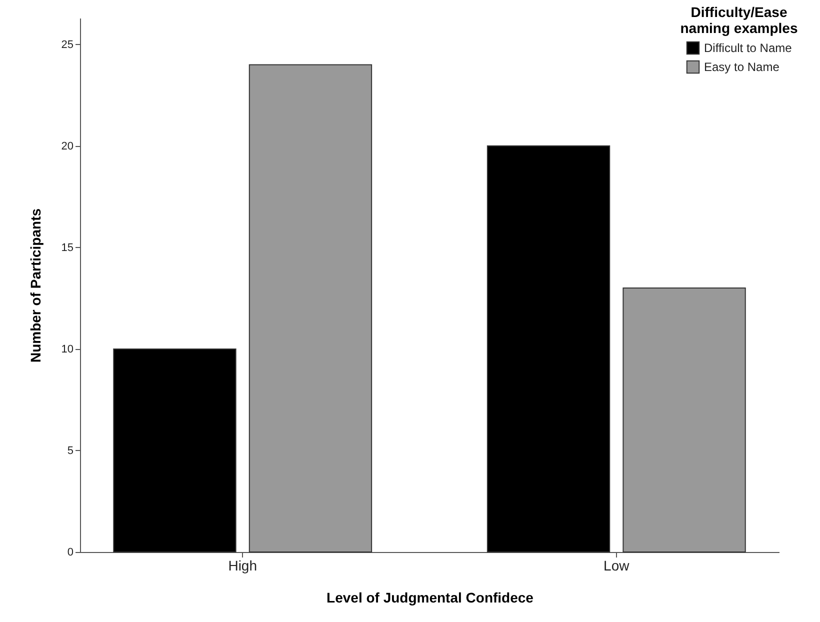 The image size is (820, 622). I want to click on legend-title: Difficulty/Ease naming examples, so click(739, 20).